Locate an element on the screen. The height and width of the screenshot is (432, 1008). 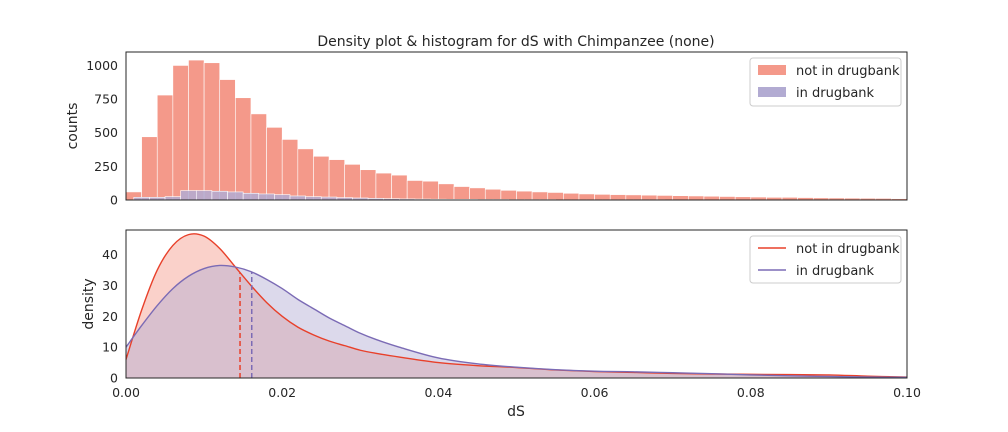
density-x-tick-2: 0.04 is located at coordinates (438, 392).